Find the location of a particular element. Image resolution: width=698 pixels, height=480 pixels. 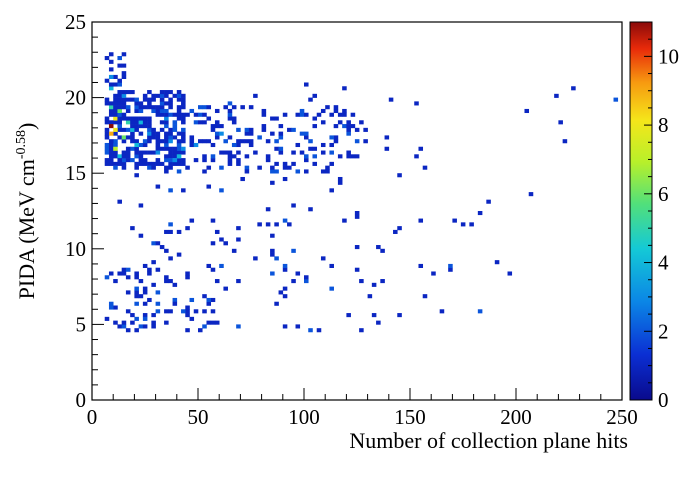

x-axis: 0 50 100 150 200 250 is located at coordinates (362, 408).